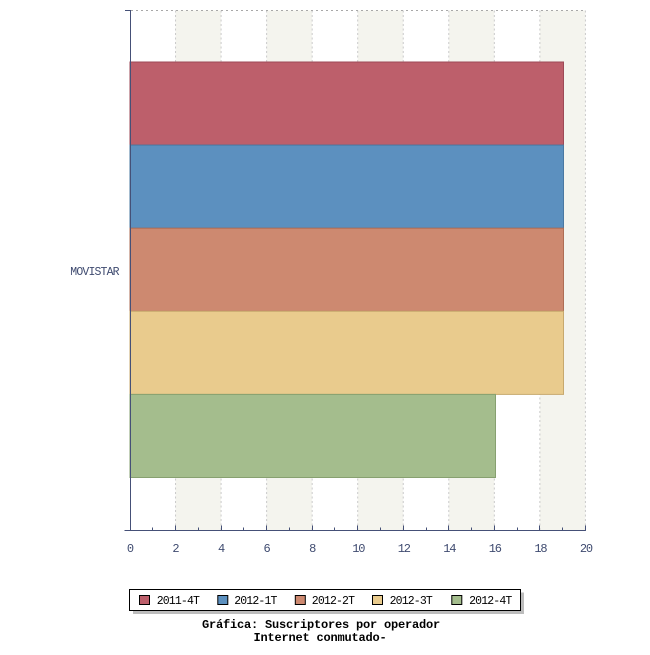  I want to click on svg-text: Internet conmutado-, so click(320, 638).